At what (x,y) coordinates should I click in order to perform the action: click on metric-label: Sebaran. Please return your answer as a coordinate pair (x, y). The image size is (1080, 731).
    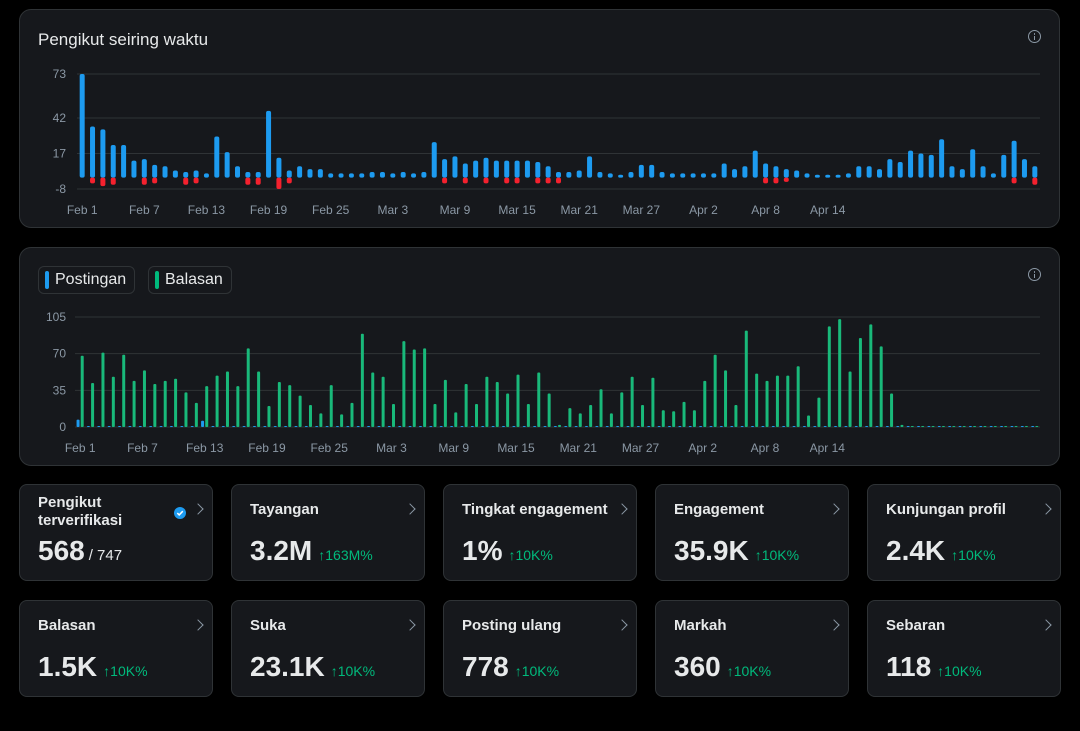
    Looking at the image, I should click on (916, 625).